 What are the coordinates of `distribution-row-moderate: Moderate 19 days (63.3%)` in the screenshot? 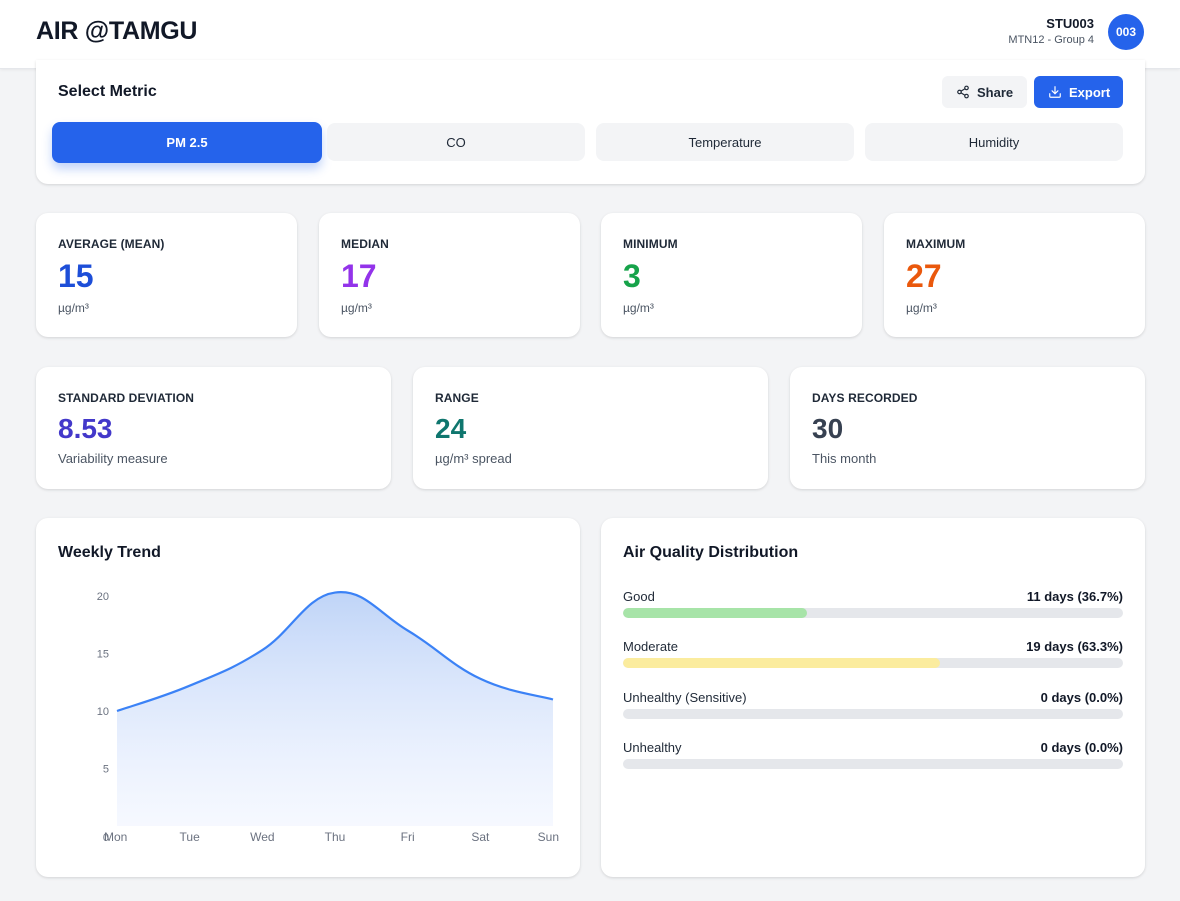 It's located at (873, 654).